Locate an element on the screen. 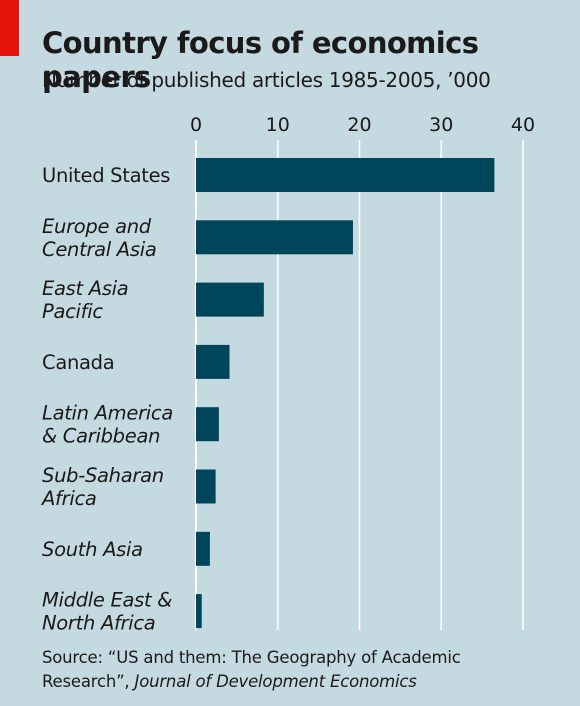 The height and width of the screenshot is (706, 580). category-label-line: Middle East & is located at coordinates (107, 600).